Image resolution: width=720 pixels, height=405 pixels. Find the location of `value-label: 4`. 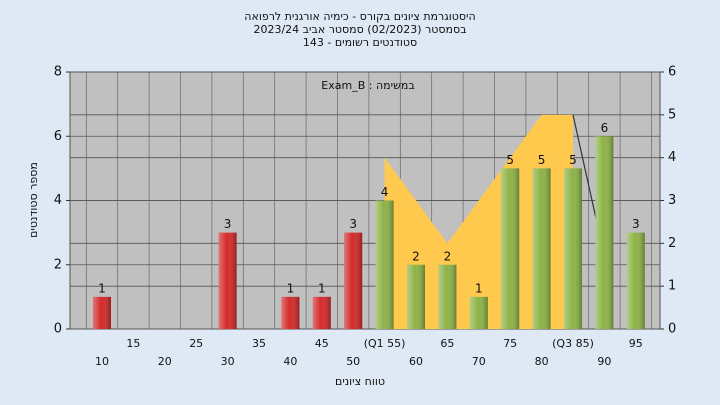

value-label: 4 is located at coordinates (385, 192).